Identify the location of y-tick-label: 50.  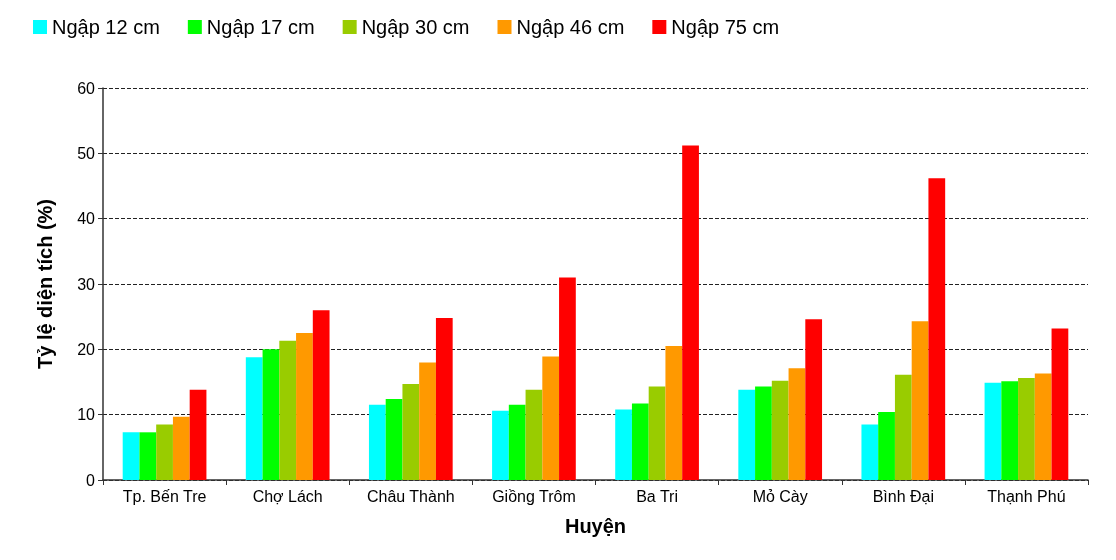
(86, 153).